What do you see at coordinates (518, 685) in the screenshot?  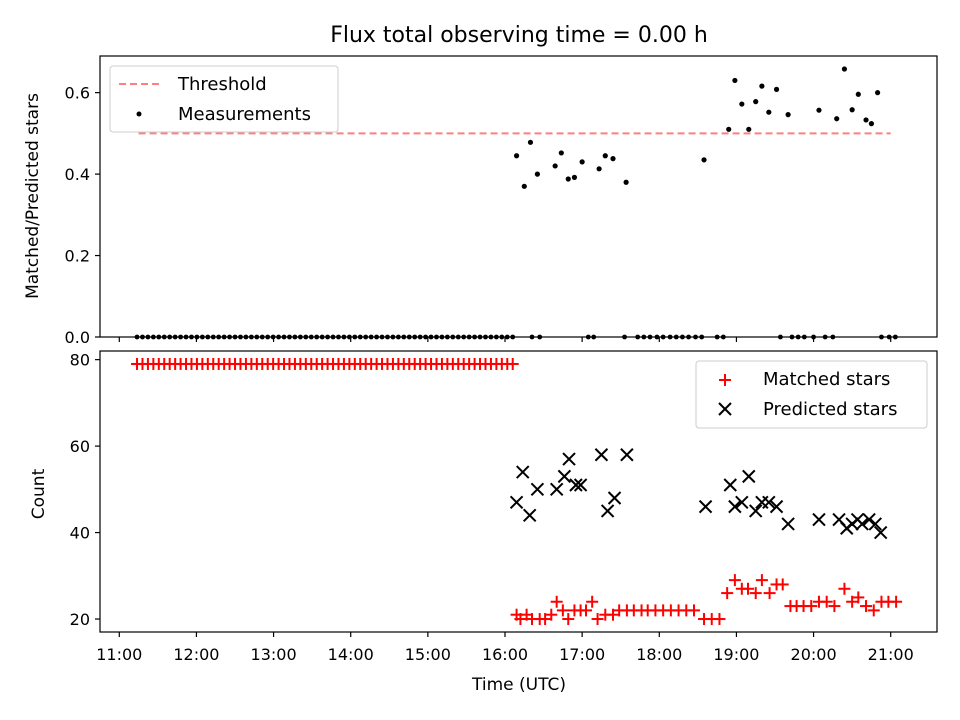 I see `x-axis-label: Time (UTC)` at bounding box center [518, 685].